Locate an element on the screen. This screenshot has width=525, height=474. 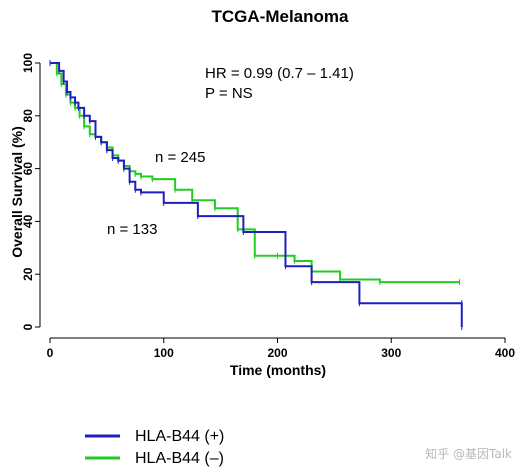
x-axis-ticks: 0 100 200 300 400 is located at coordinates (281, 349).